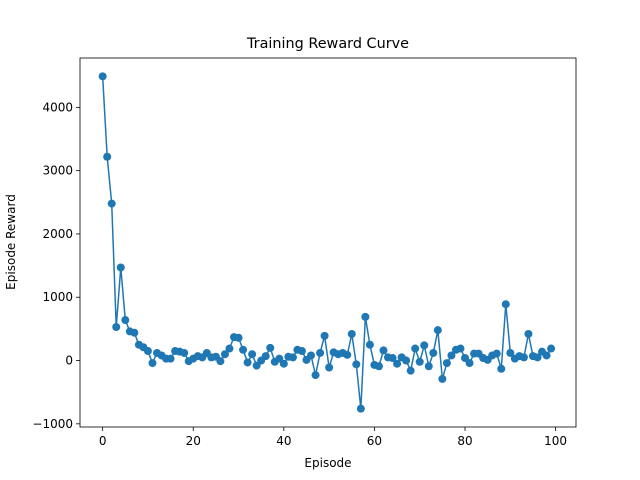 Image resolution: width=640 pixels, height=480 pixels. Describe the element at coordinates (283, 441) in the screenshot. I see `x-tick-label: 40` at that location.